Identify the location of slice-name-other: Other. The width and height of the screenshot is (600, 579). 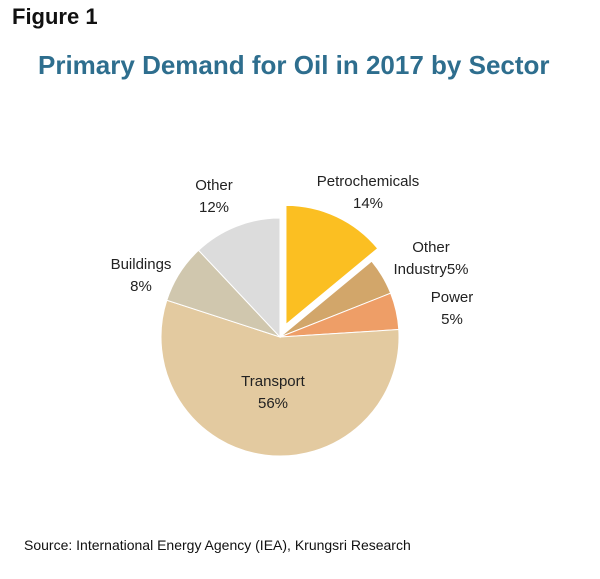
(214, 185).